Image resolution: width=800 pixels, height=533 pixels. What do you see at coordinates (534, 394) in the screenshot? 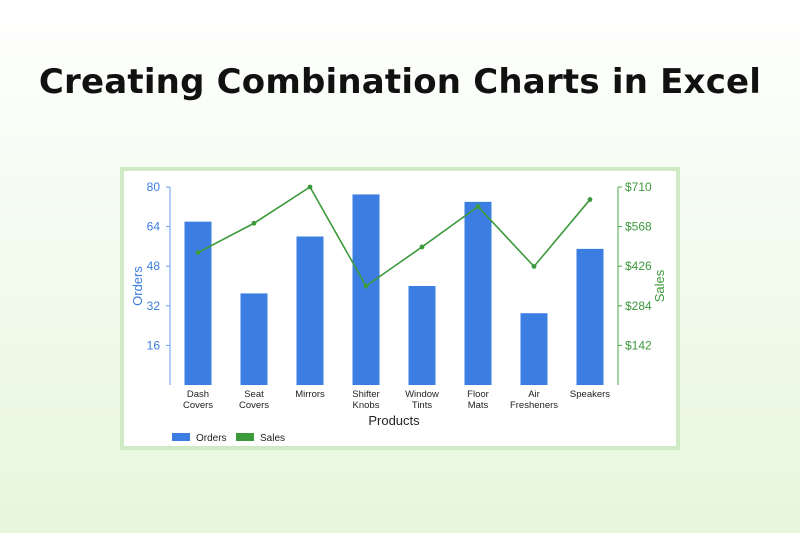
I see `category-label: Air` at bounding box center [534, 394].